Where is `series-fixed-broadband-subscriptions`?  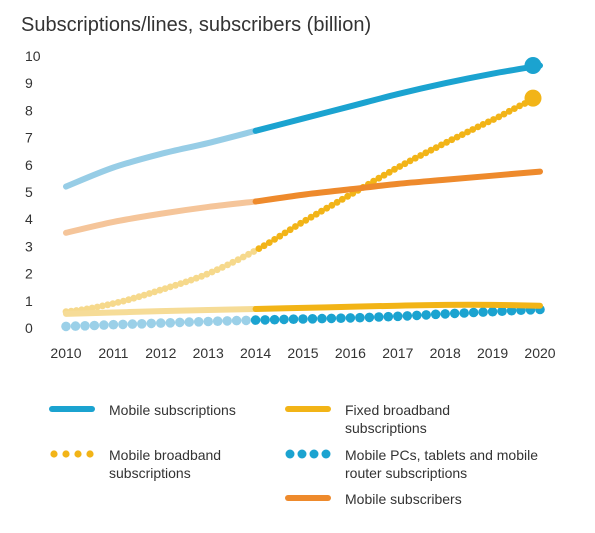 series-fixed-broadband-subscriptions is located at coordinates (303, 309).